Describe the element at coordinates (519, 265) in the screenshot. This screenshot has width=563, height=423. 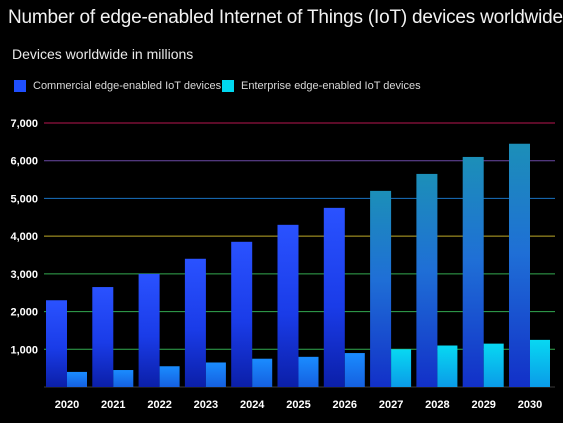
I see `bar-commercial-2030` at that location.